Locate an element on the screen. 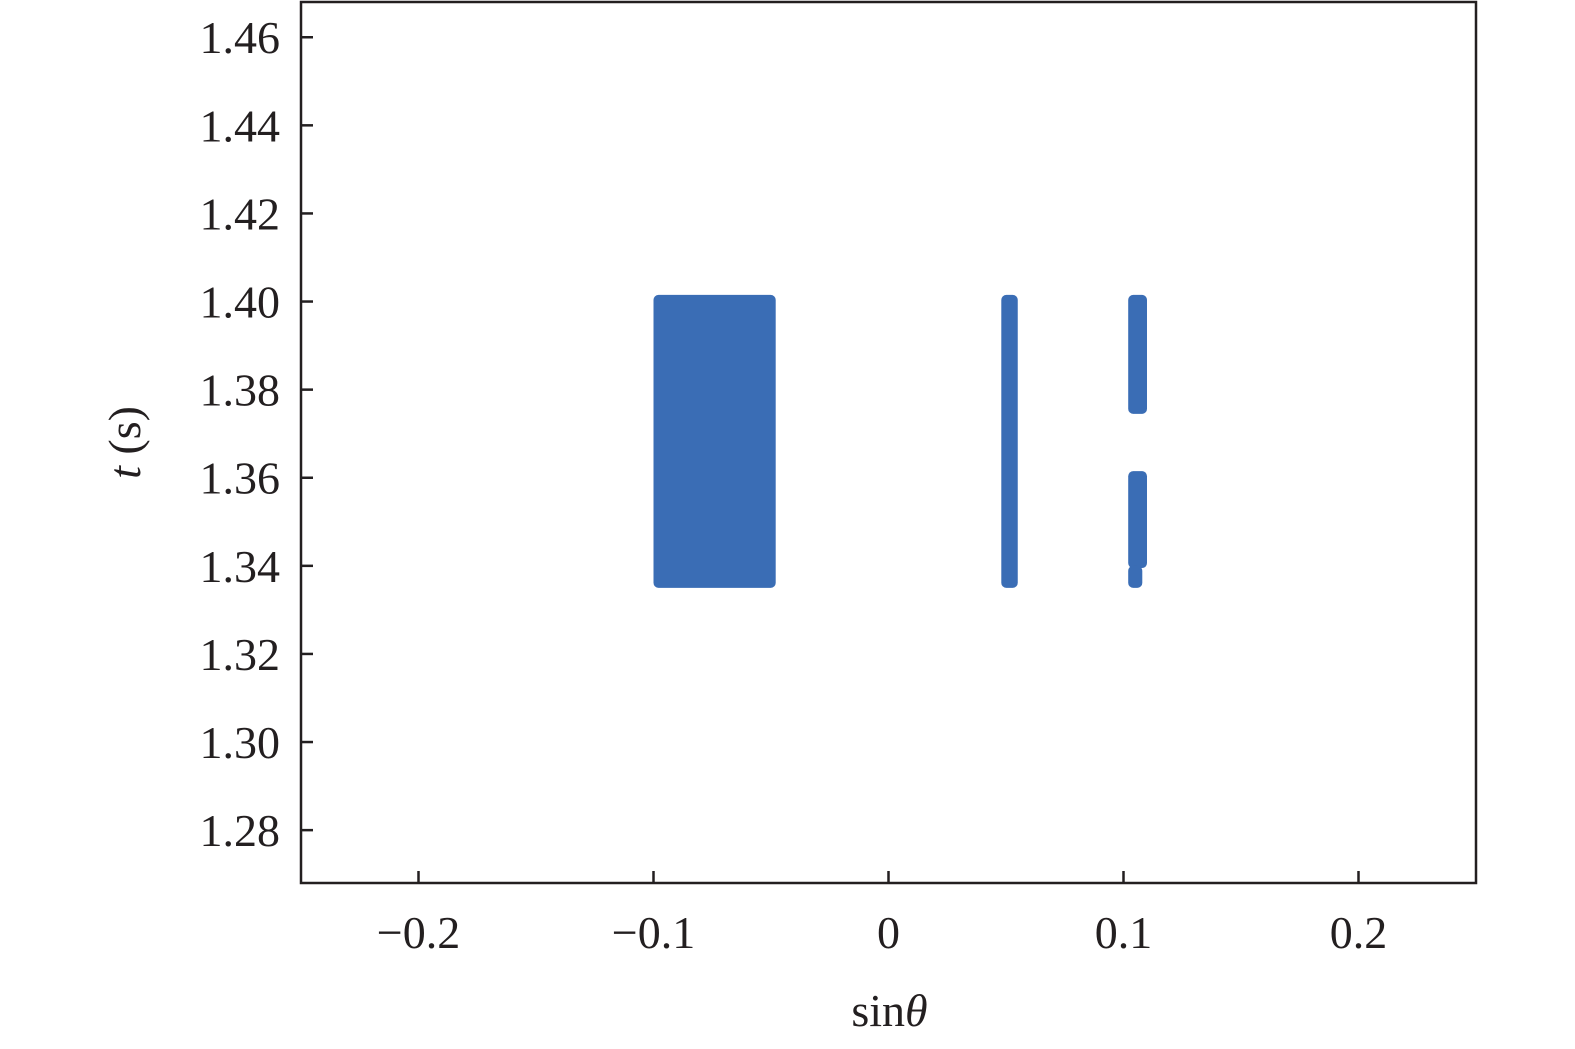 This screenshot has width=1575, height=1049. x-tick-label: 0.1 is located at coordinates (1124, 932).